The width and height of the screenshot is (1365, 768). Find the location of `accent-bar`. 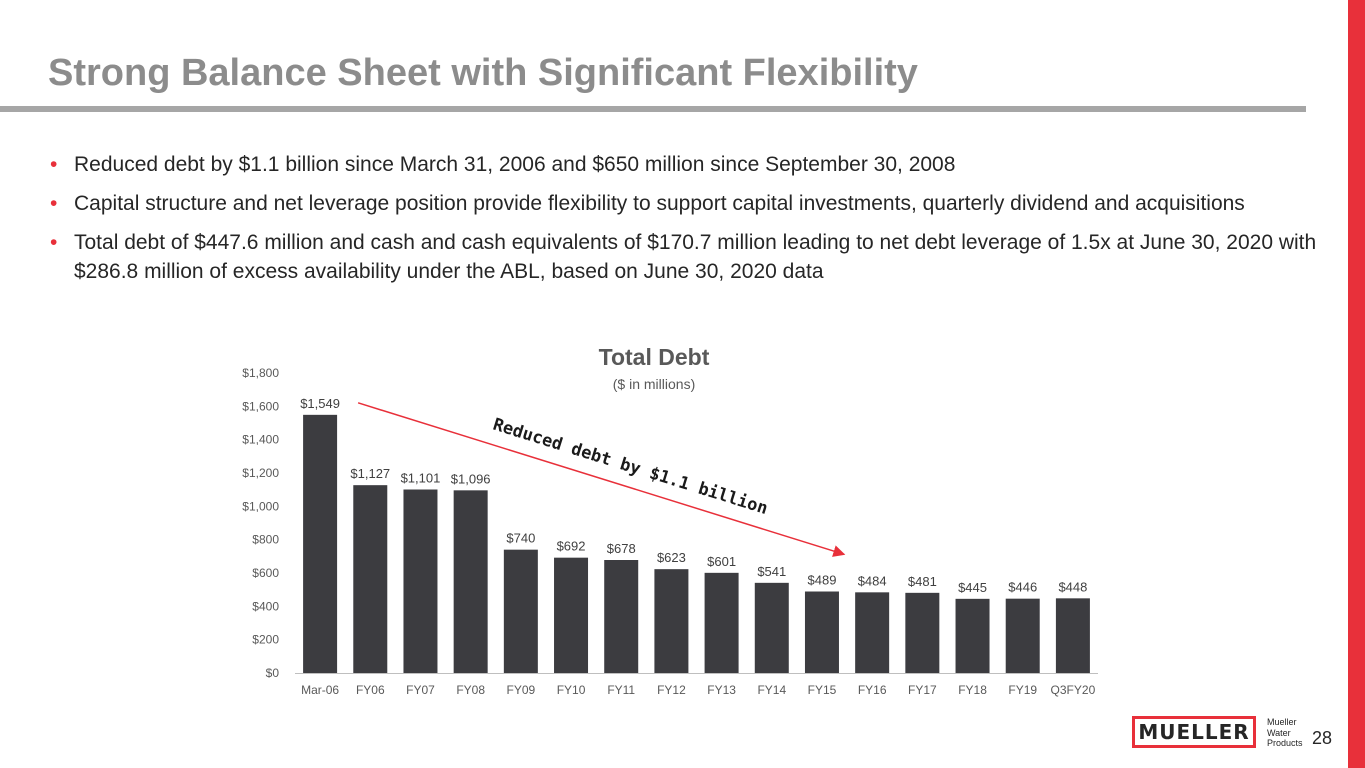

accent-bar is located at coordinates (1356, 384).